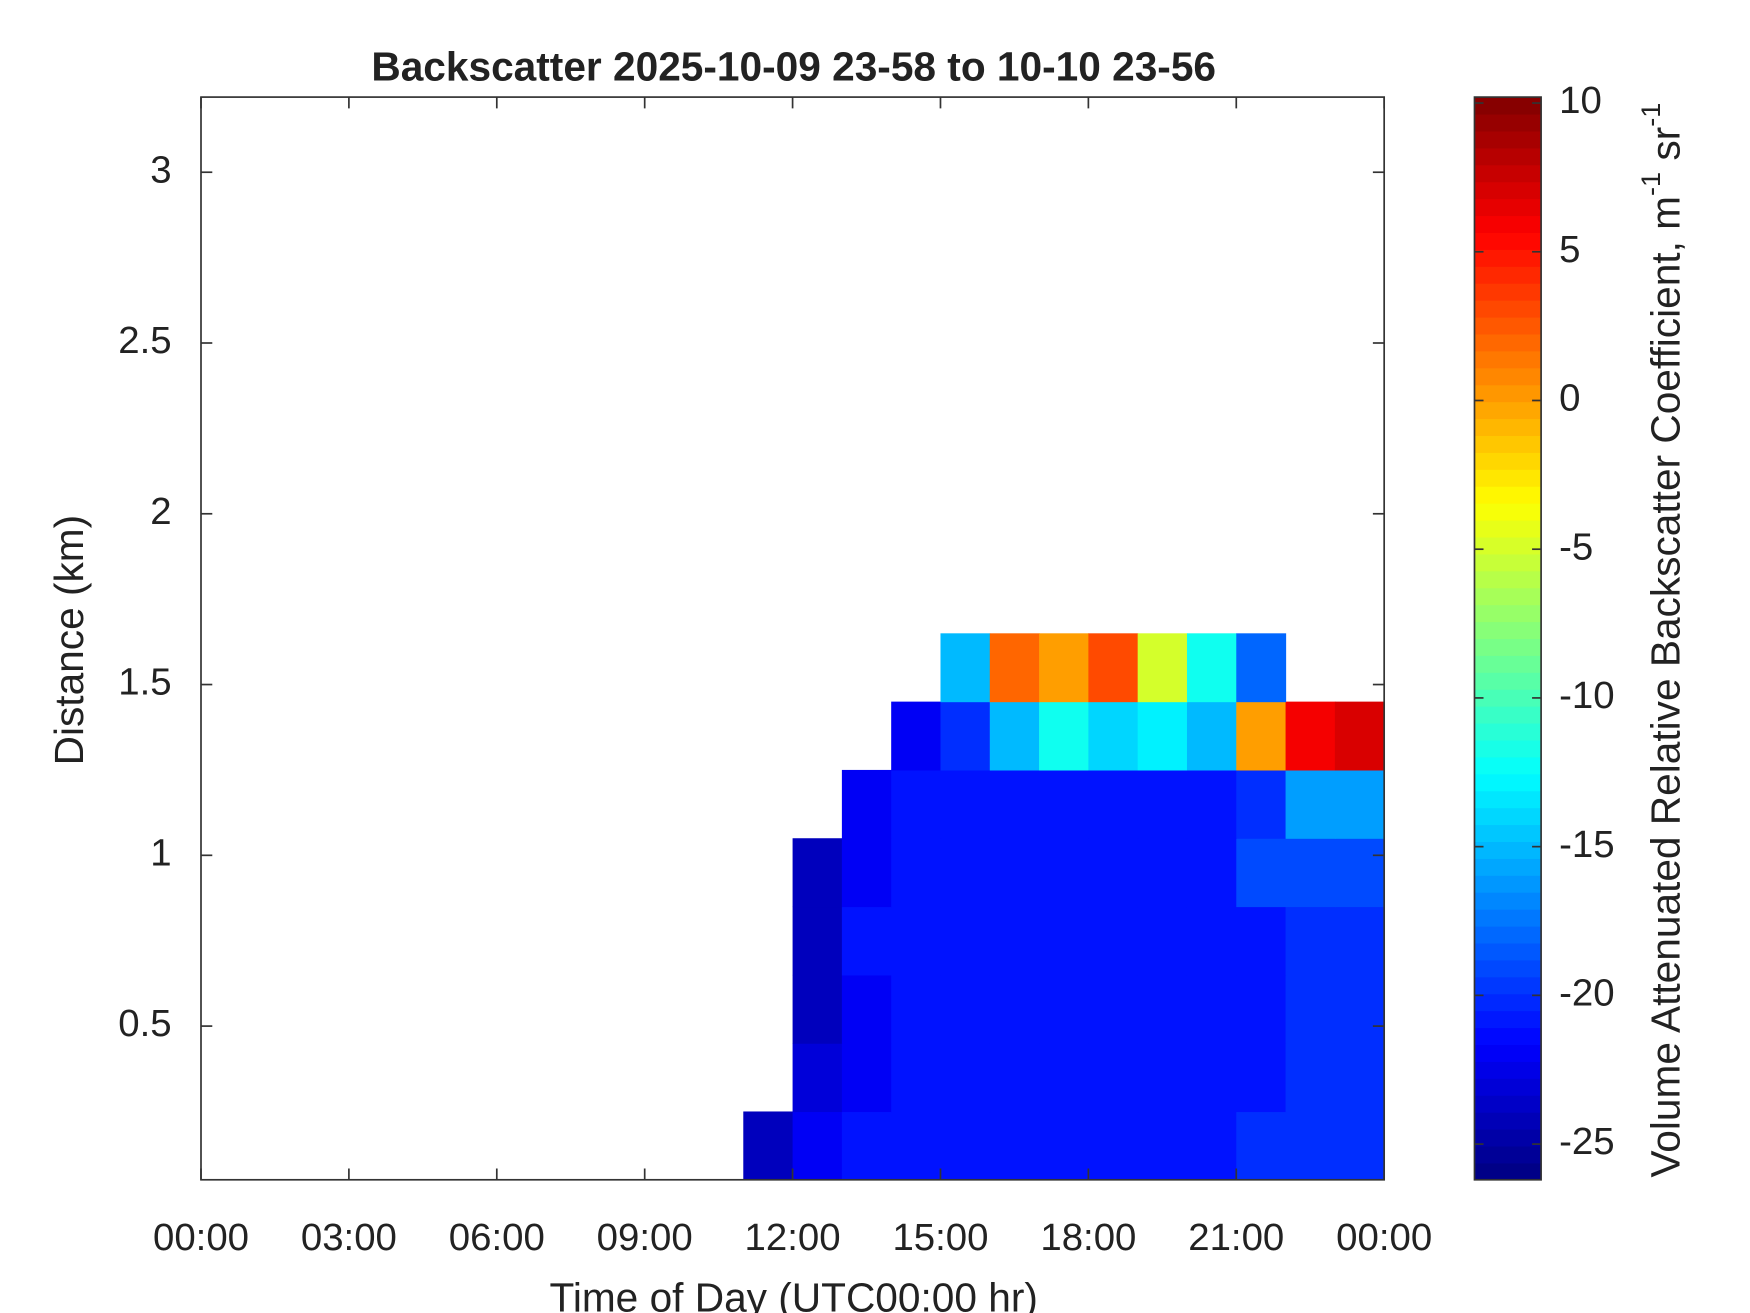 The height and width of the screenshot is (1313, 1750). What do you see at coordinates (144, 340) in the screenshot?
I see `y-tick-label: 2.5` at bounding box center [144, 340].